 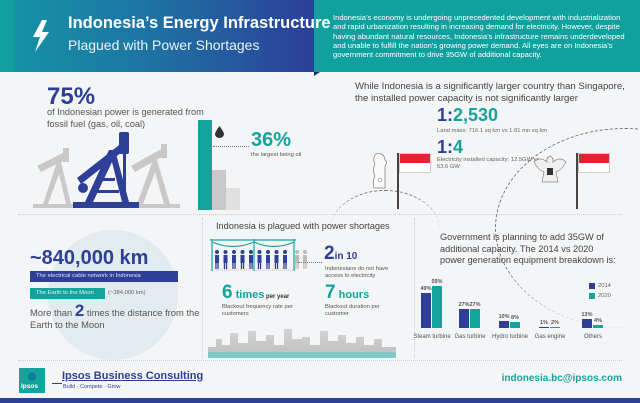 What do you see at coordinates (41, 36) in the screenshot?
I see `lightning-bolt-icon` at bounding box center [41, 36].